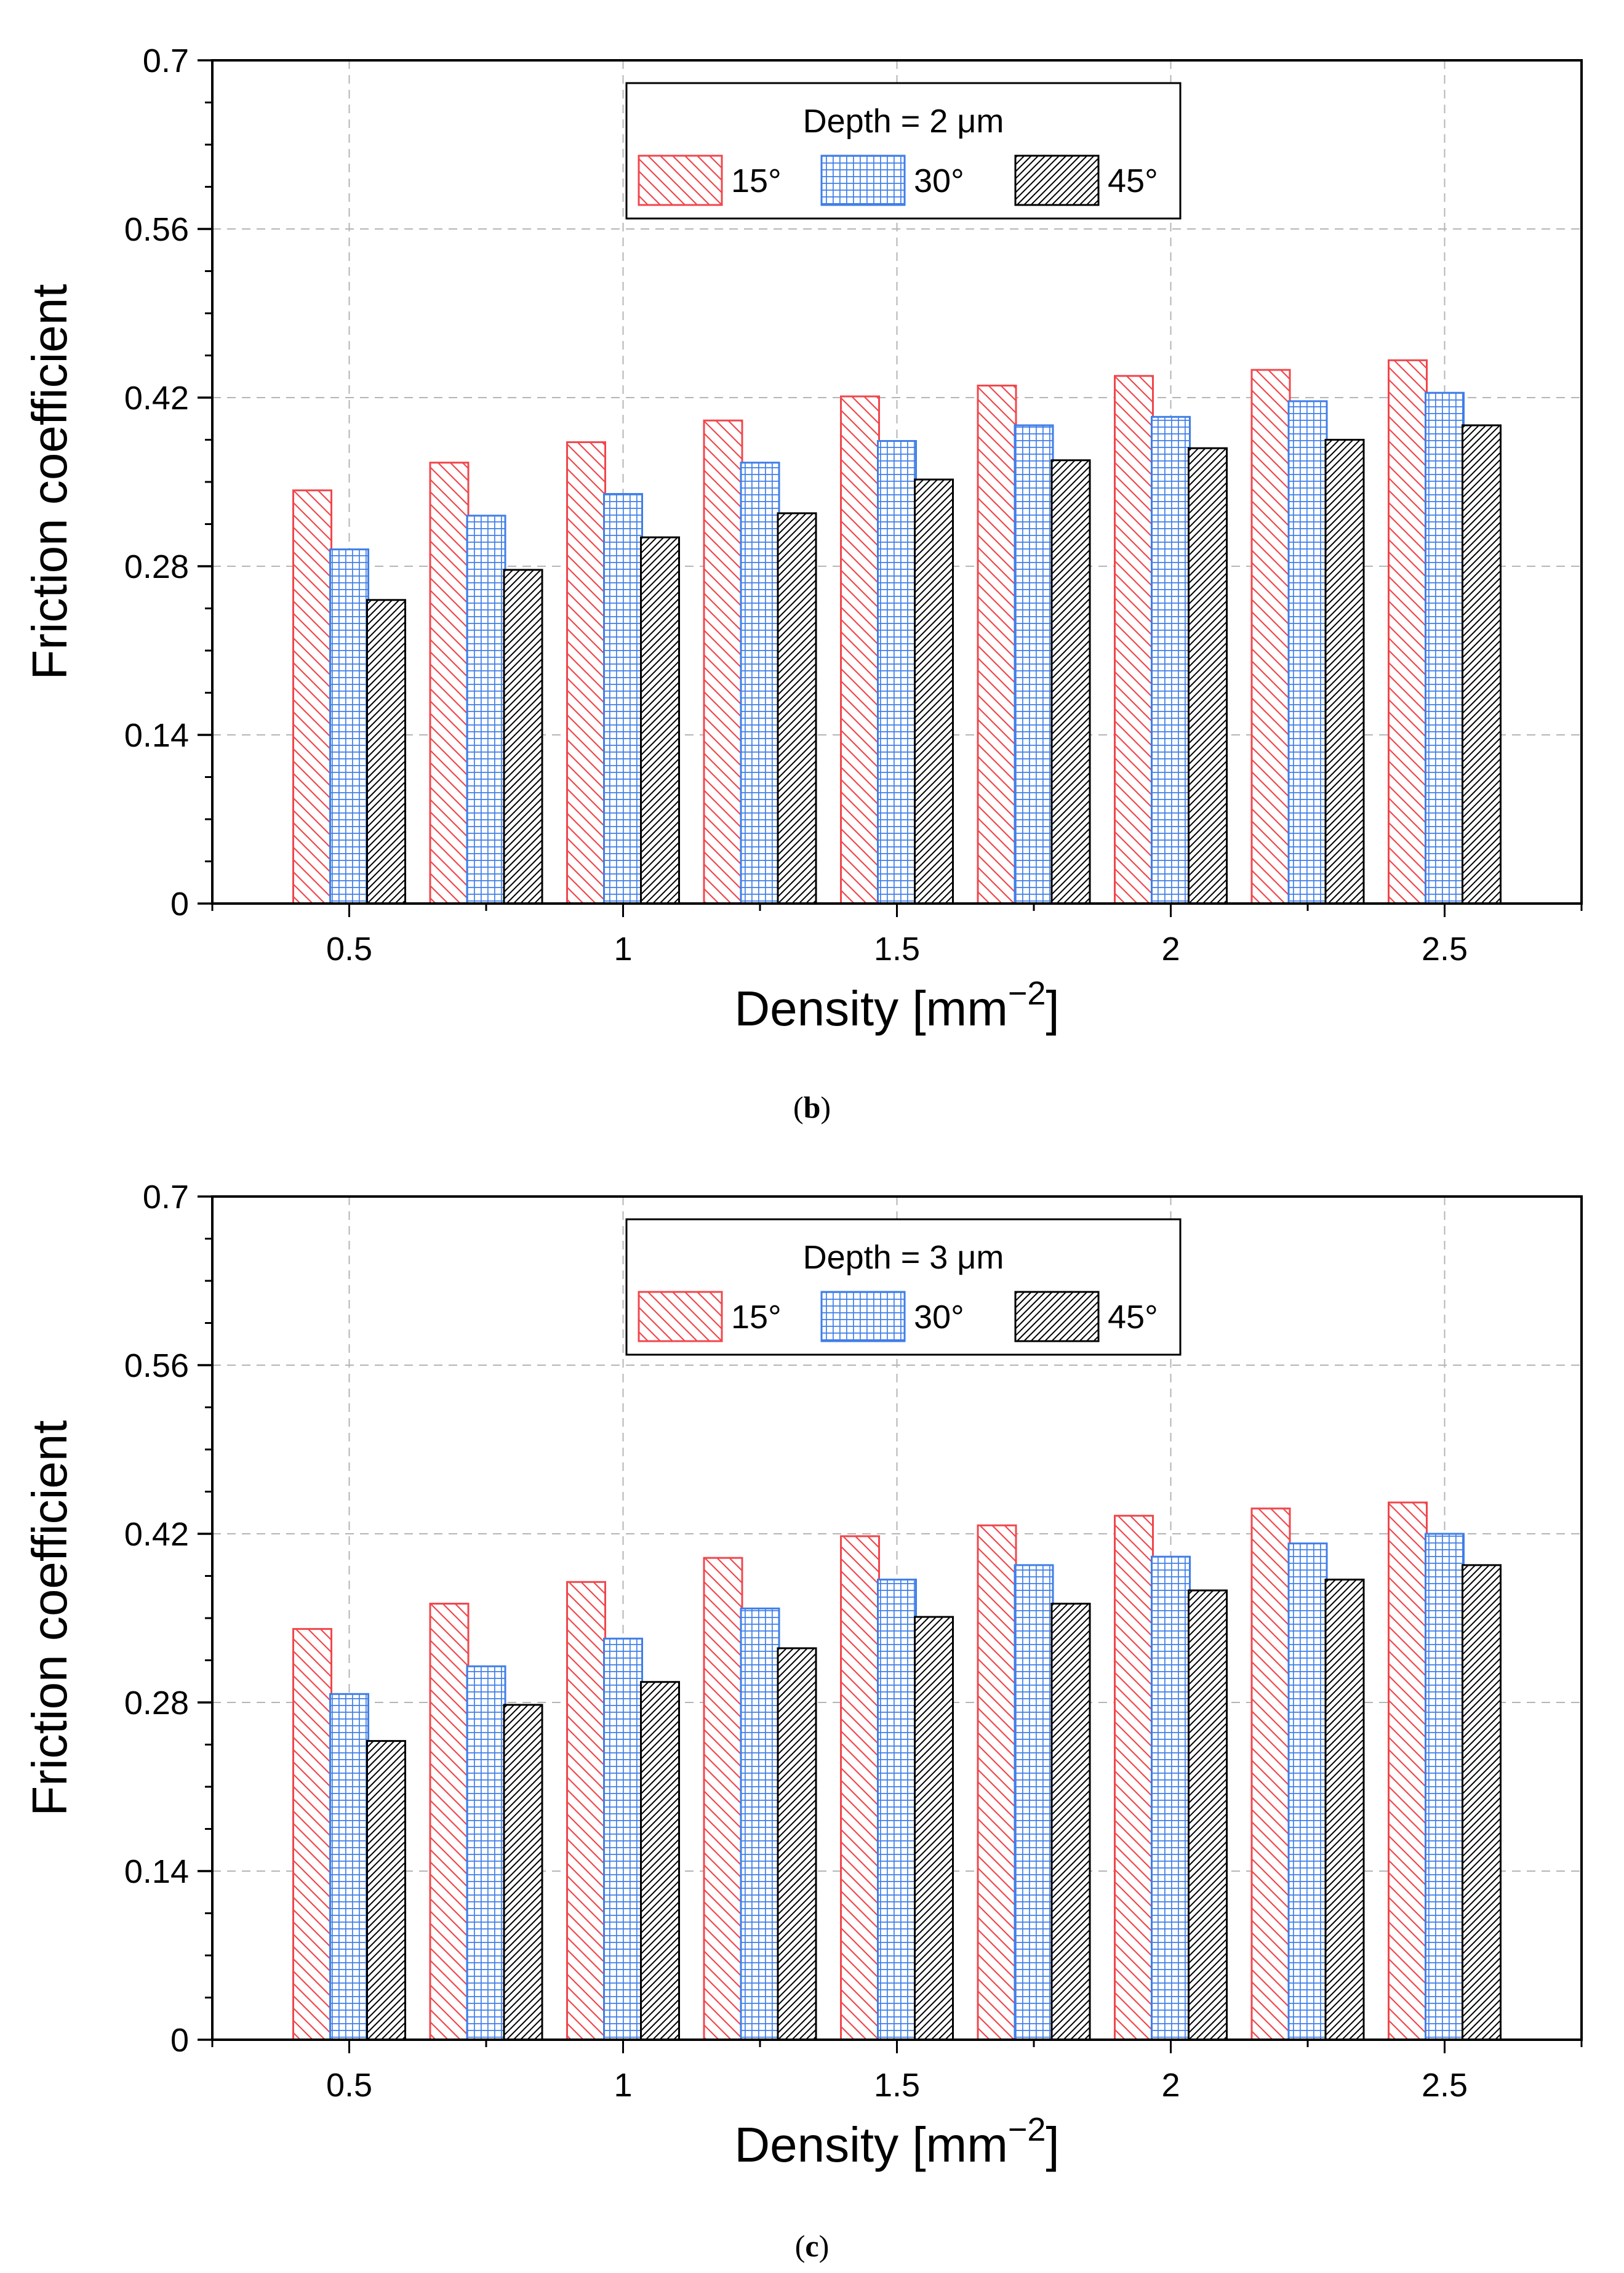 The height and width of the screenshot is (2273, 1624). What do you see at coordinates (903, 1287) in the screenshot?
I see `legend: Depth = 3 μm 15° 30° 45°` at bounding box center [903, 1287].